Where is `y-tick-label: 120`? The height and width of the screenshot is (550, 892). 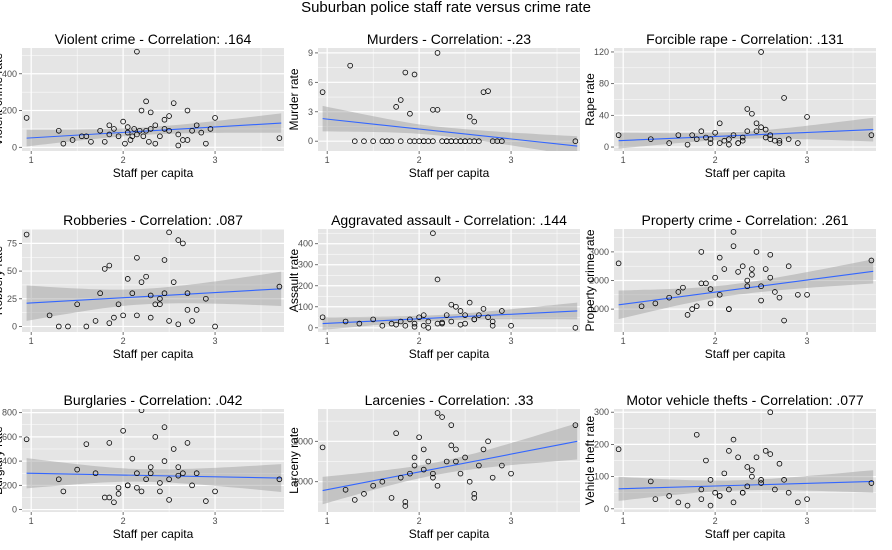
y-tick-label: 120 is located at coordinates (601, 52).